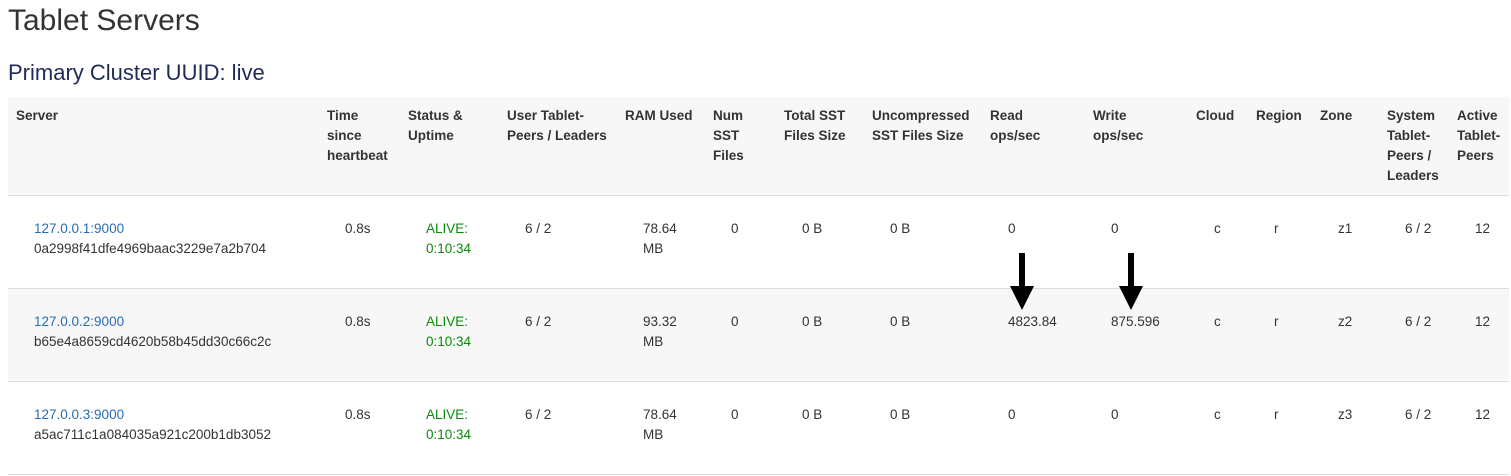 The image size is (1511, 476). What do you see at coordinates (1136, 146) in the screenshot?
I see `column-header: Write ops/sec` at bounding box center [1136, 146].